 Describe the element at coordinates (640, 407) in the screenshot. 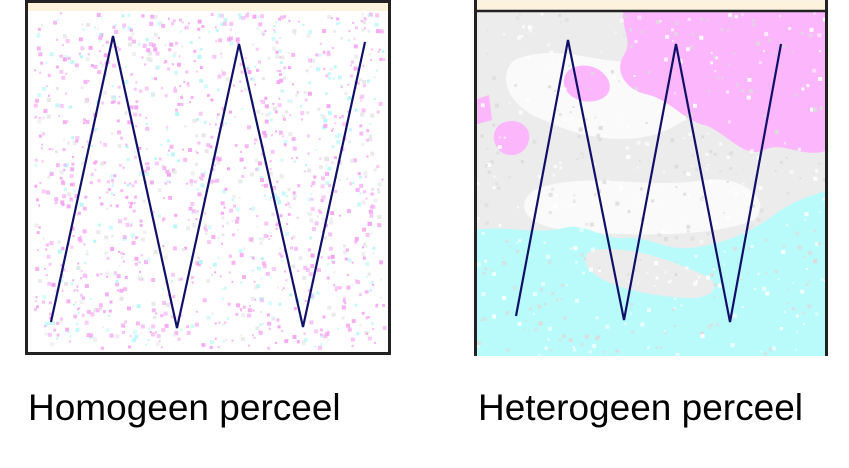

I see `heterogeneous-caption: Heterogeen perceel` at that location.